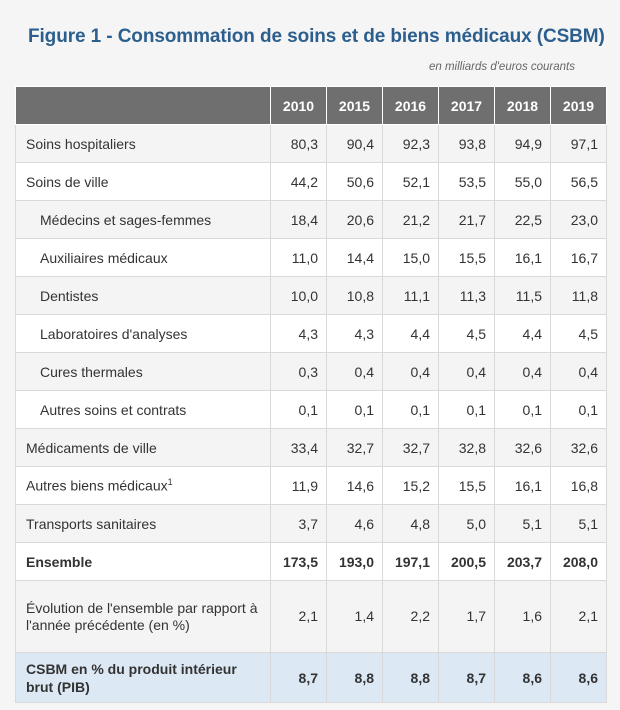 This screenshot has width=620, height=710. I want to click on cell-value: 56,5, so click(578, 181).